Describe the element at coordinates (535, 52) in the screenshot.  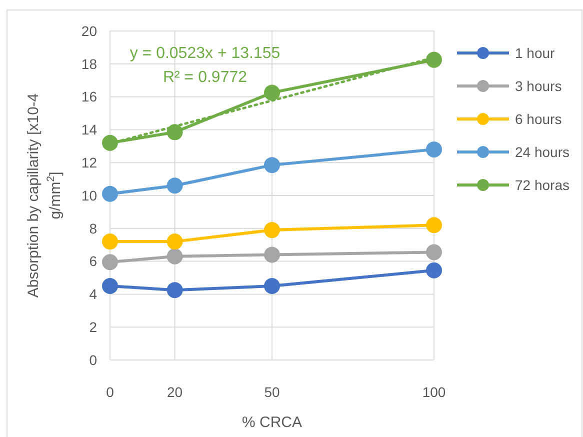
I see `legend-label: 1 hour` at that location.